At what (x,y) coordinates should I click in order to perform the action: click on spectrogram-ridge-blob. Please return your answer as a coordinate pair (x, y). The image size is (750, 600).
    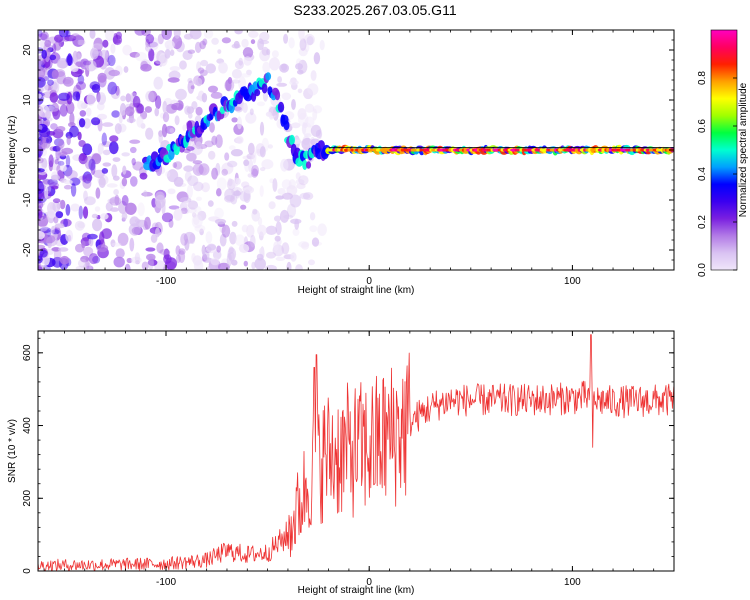
    Looking at the image, I should click on (308, 165).